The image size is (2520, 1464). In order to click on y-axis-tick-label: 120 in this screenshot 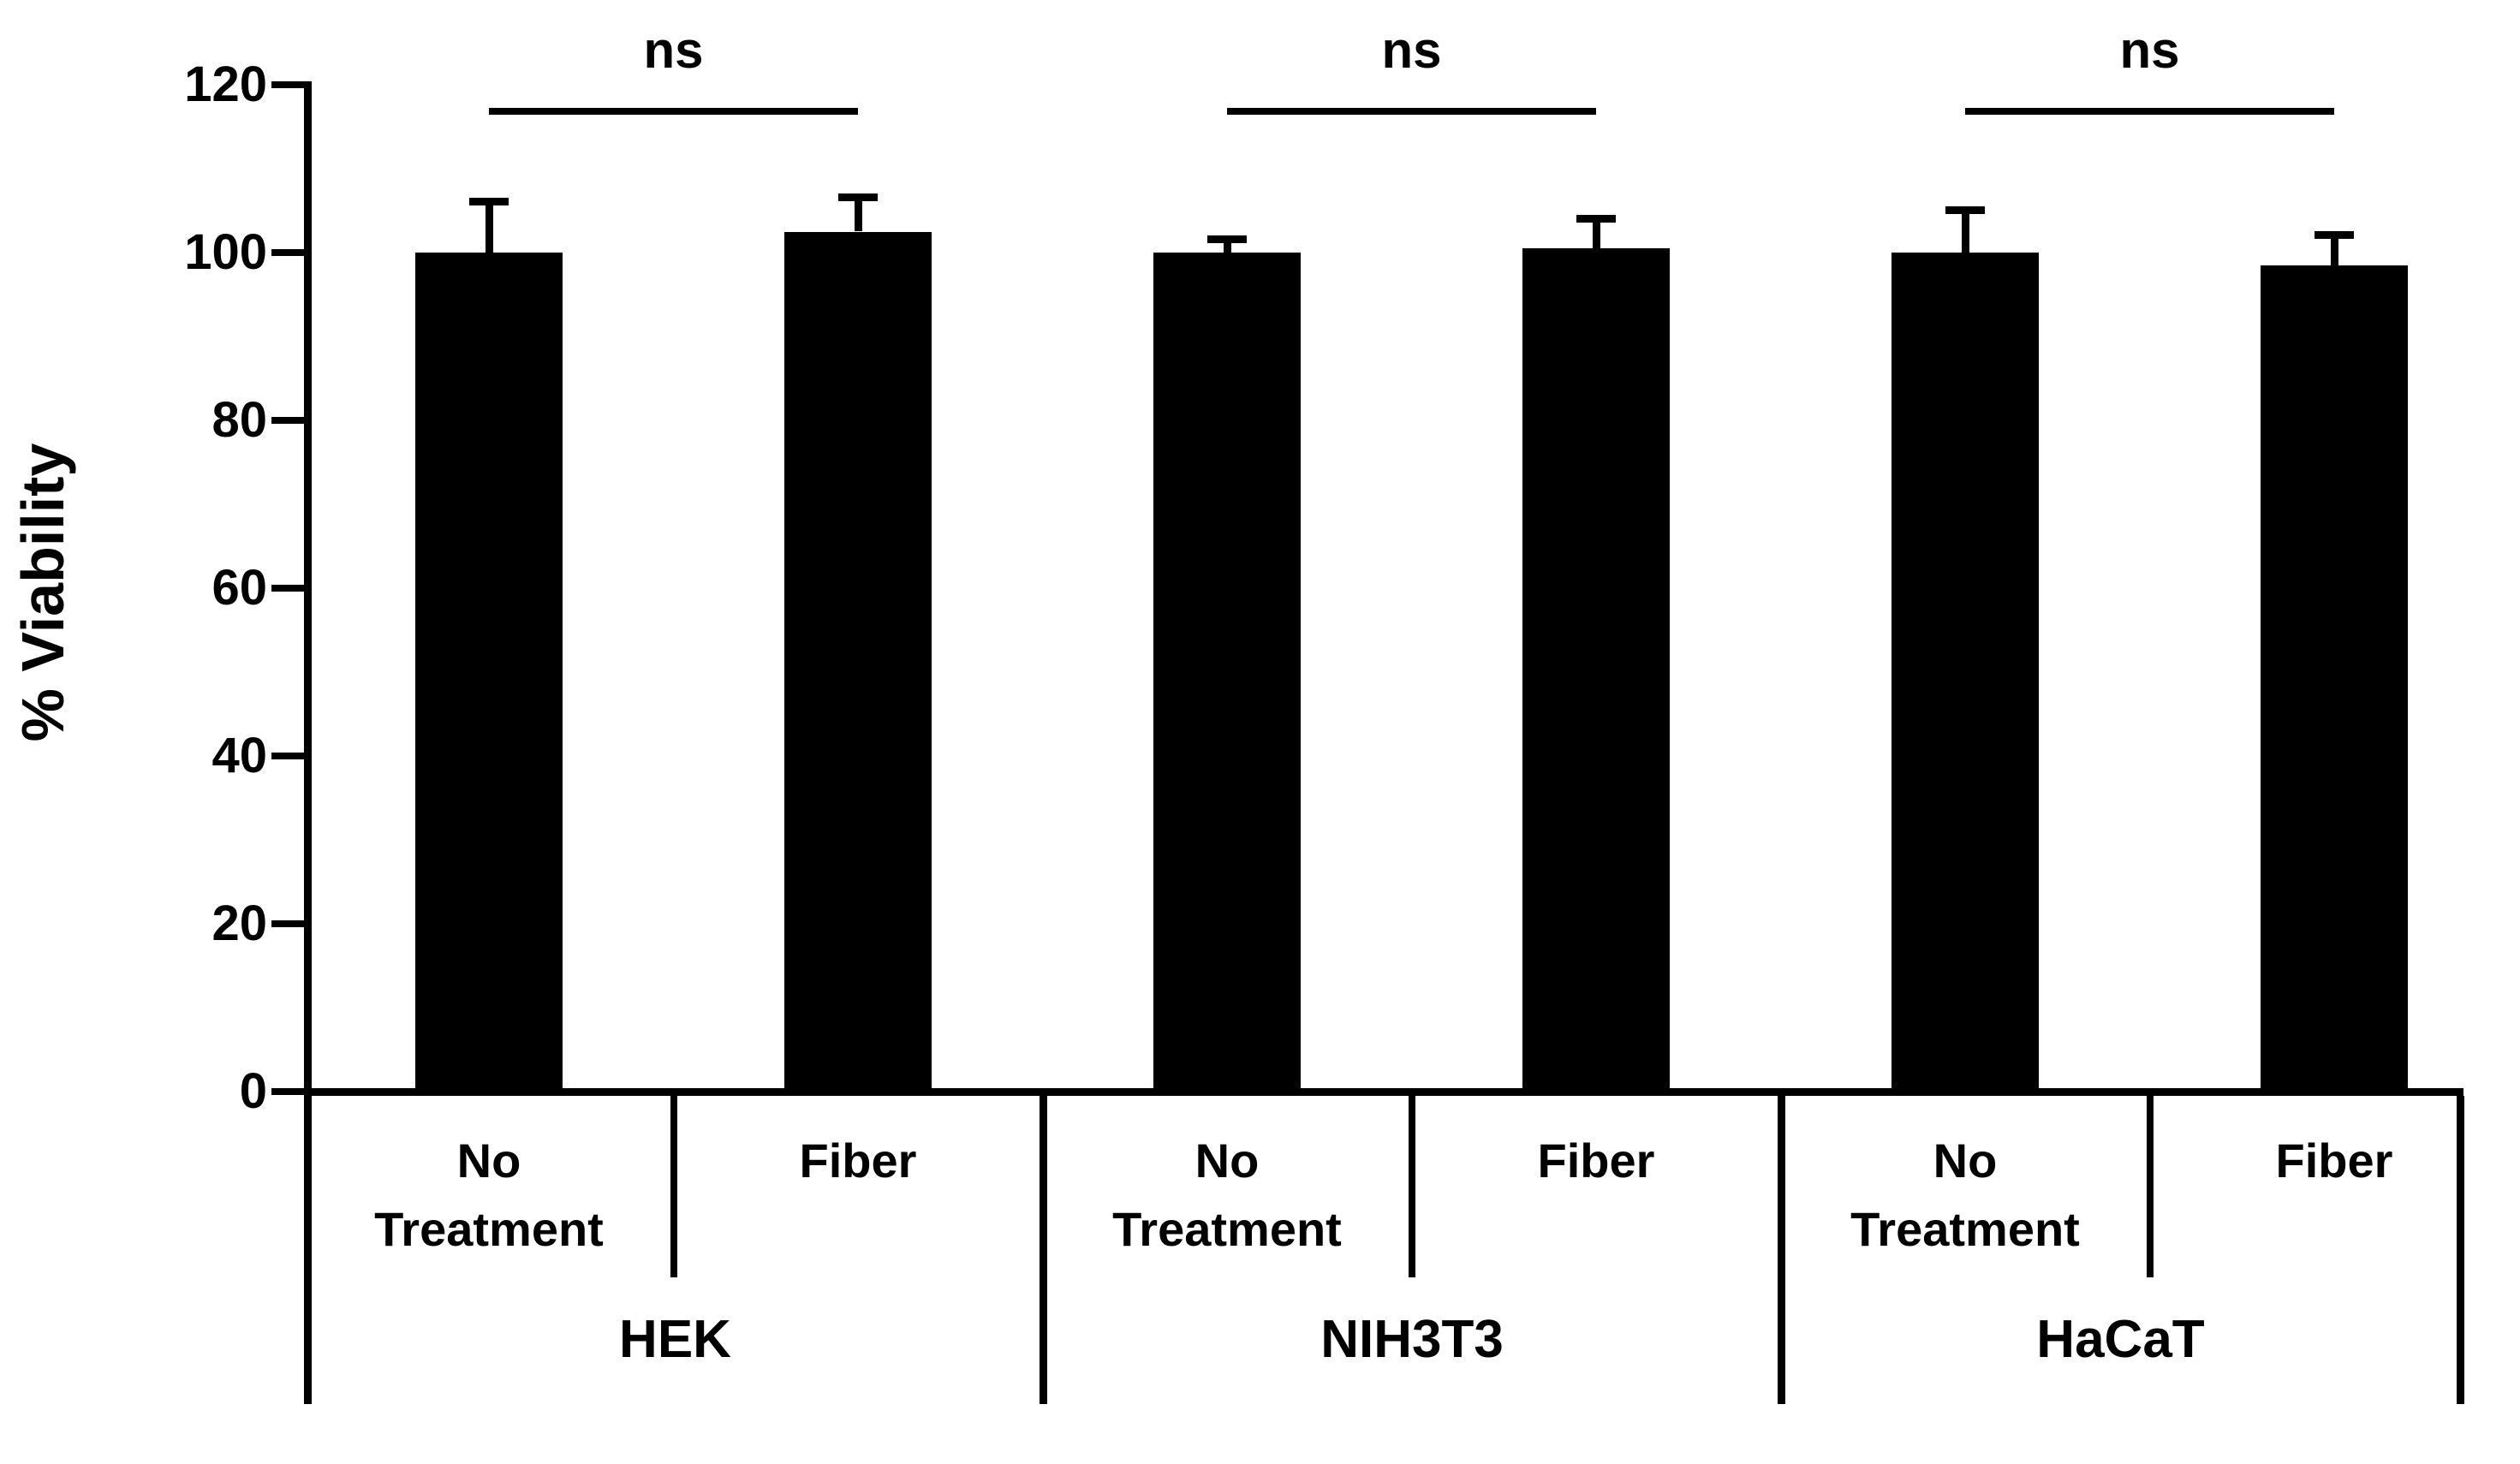, I will do `click(225, 84)`.